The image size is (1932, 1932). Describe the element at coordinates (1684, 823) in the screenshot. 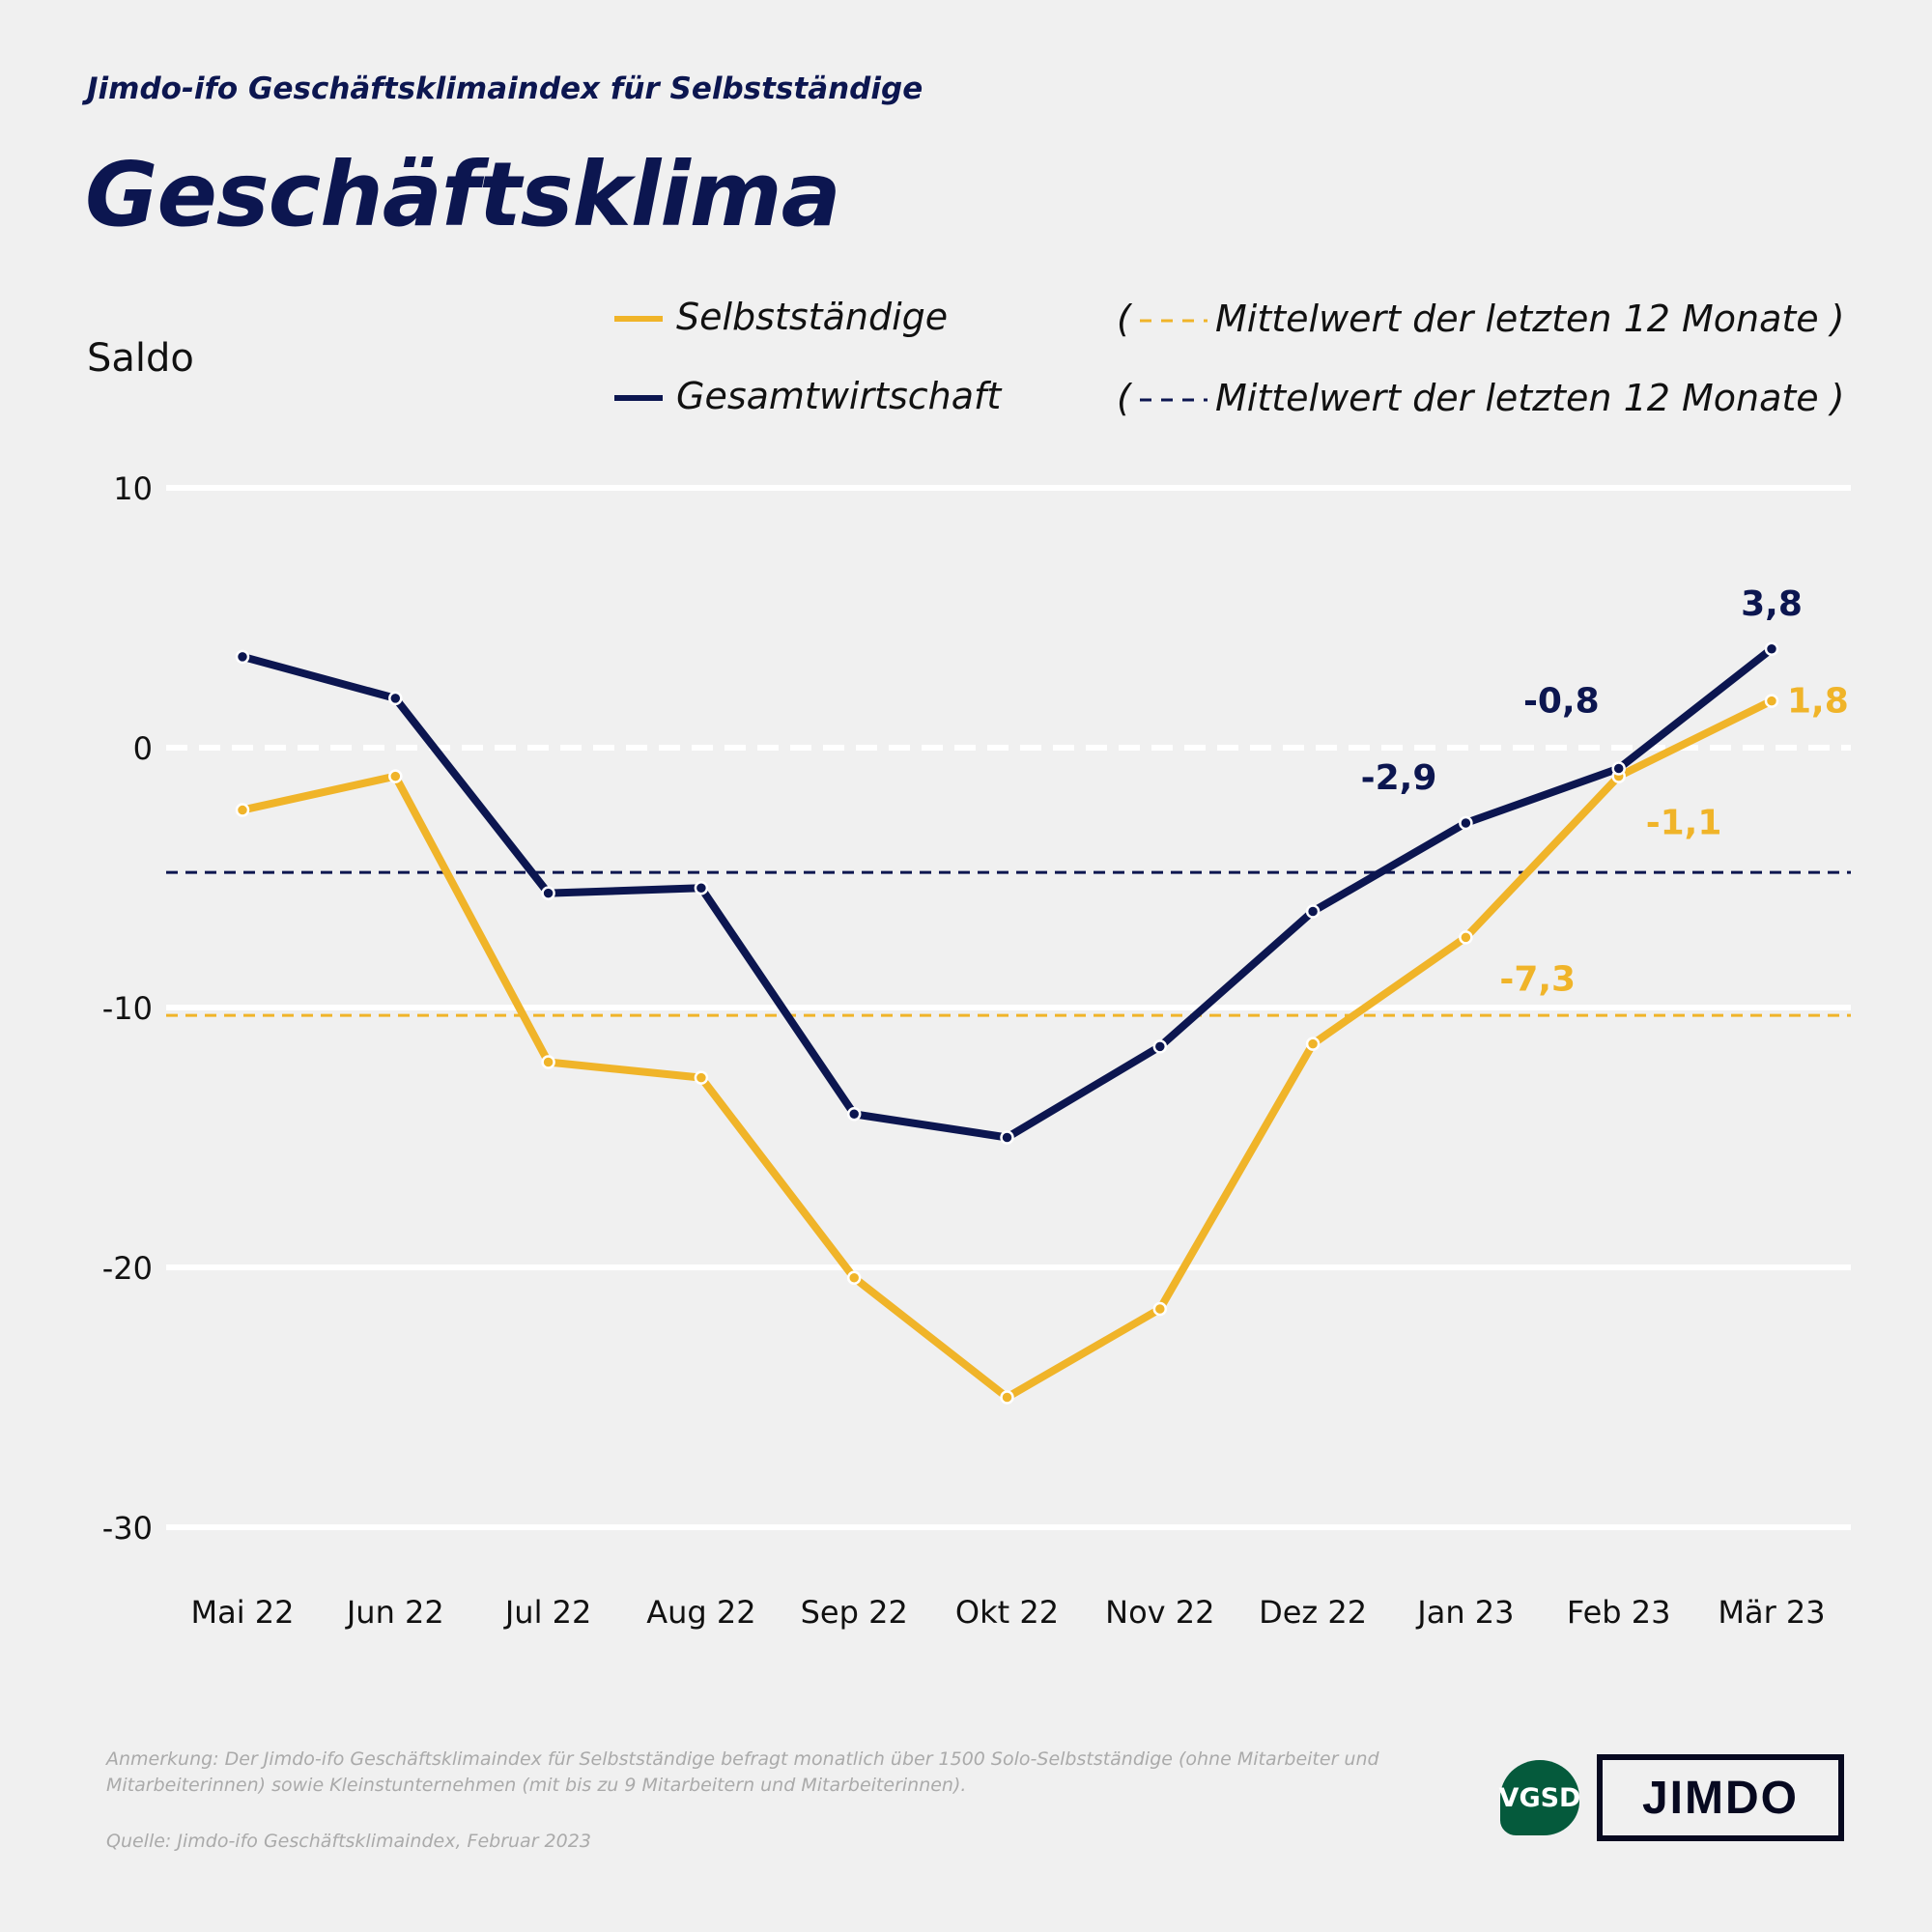

I see `data-label: -1,1` at that location.